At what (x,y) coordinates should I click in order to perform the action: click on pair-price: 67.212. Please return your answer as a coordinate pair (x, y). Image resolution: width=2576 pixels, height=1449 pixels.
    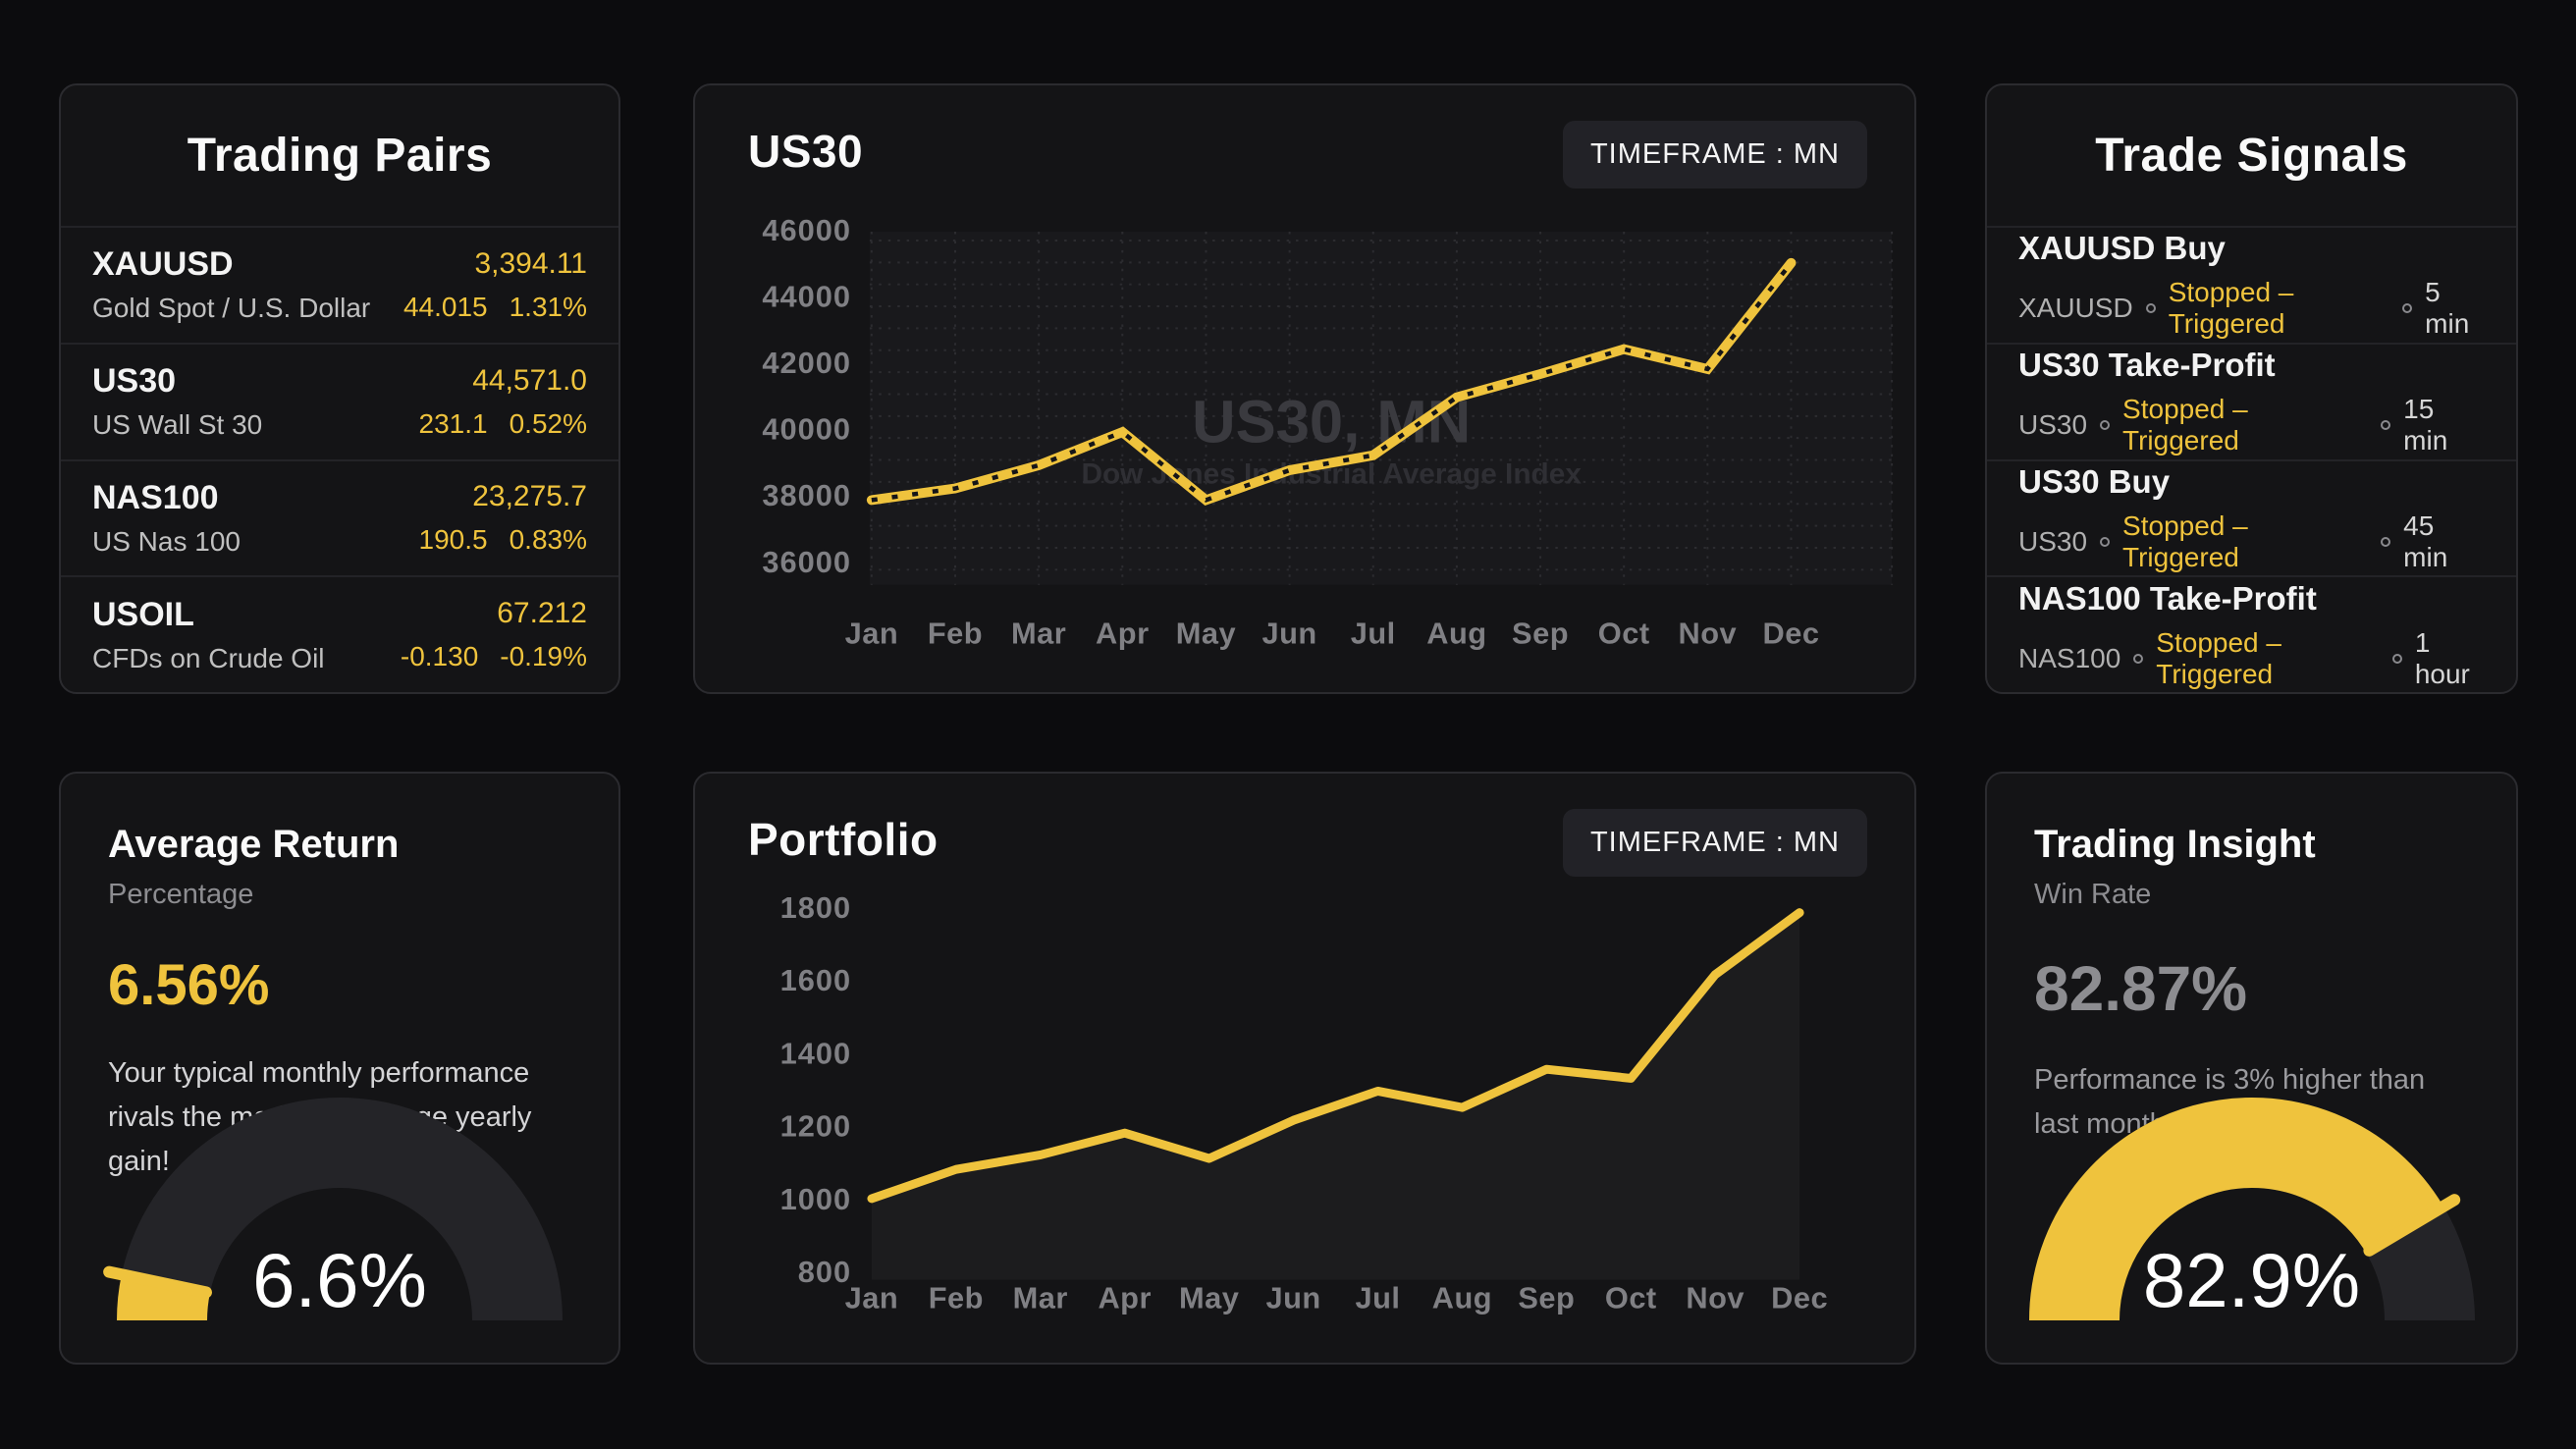
    Looking at the image, I should click on (542, 613).